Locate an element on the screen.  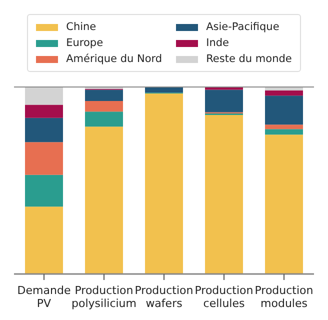
legend-label: Amérique du Nord is located at coordinates (114, 59).